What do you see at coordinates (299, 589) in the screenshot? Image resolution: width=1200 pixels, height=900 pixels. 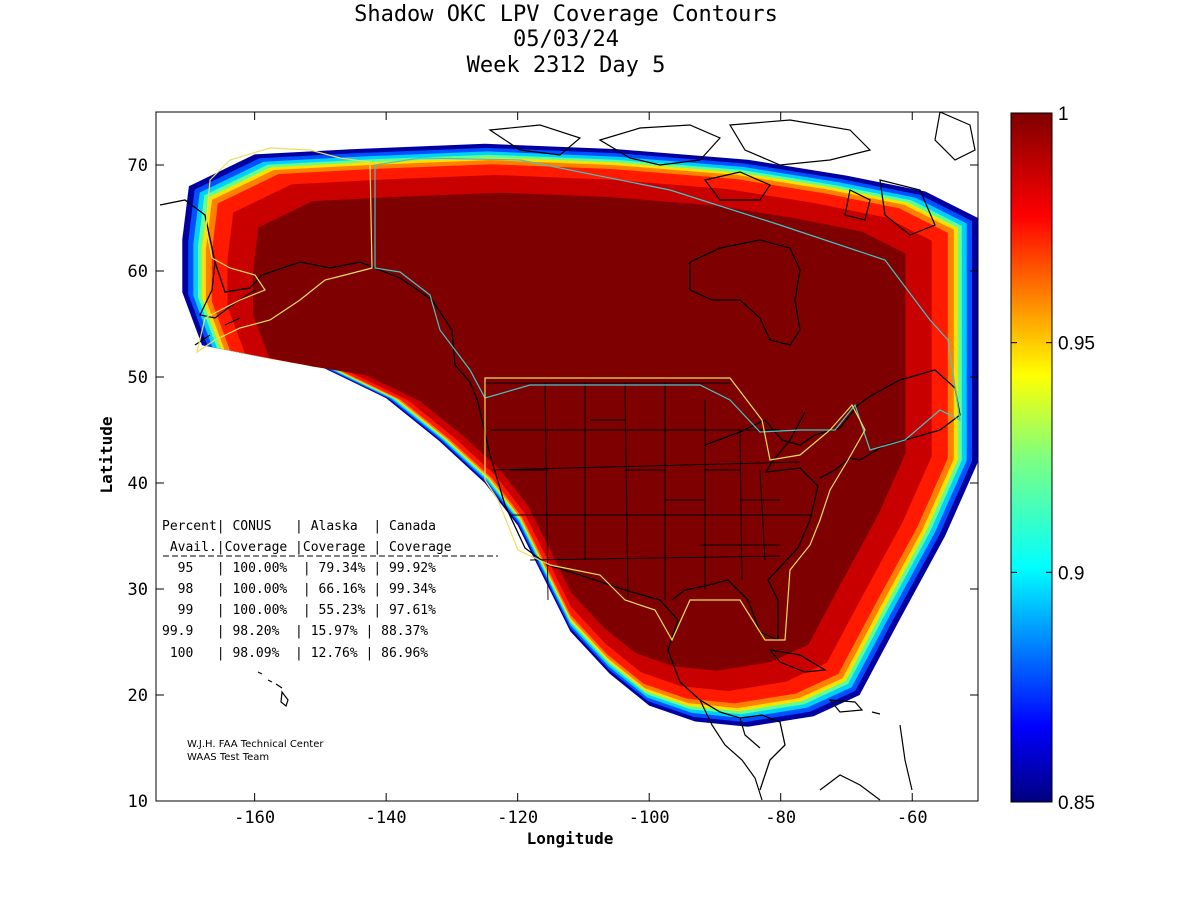 I see `table-row: 98 | 100.00% | 66.16% | 99.34%` at bounding box center [299, 589].